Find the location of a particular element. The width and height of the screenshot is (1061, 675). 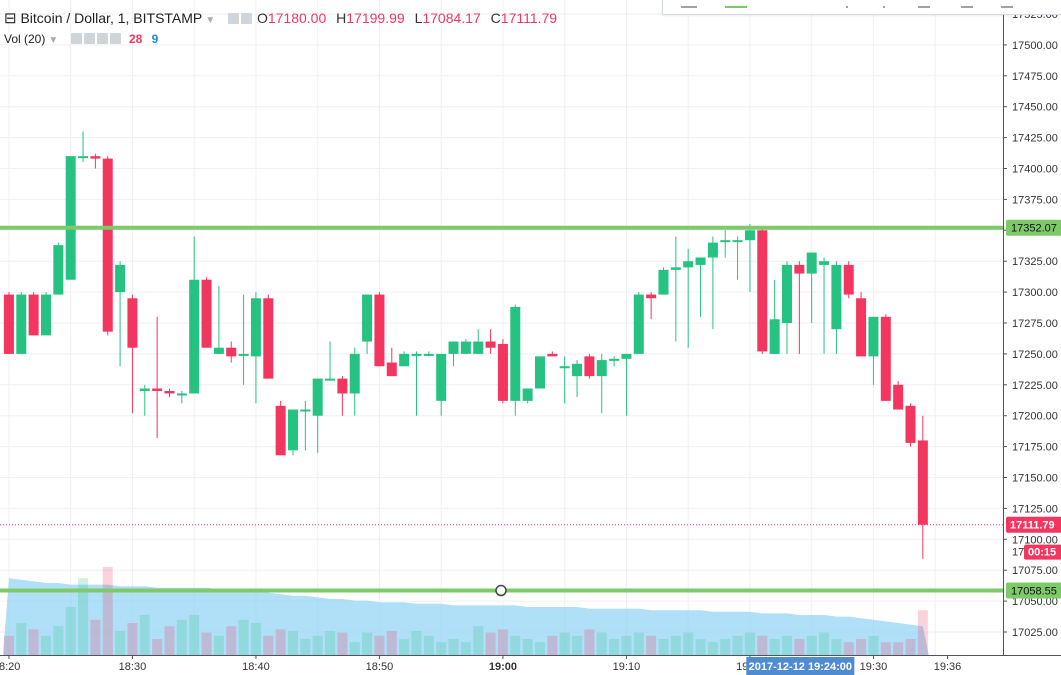

line-anchor-handle is located at coordinates (501, 590).